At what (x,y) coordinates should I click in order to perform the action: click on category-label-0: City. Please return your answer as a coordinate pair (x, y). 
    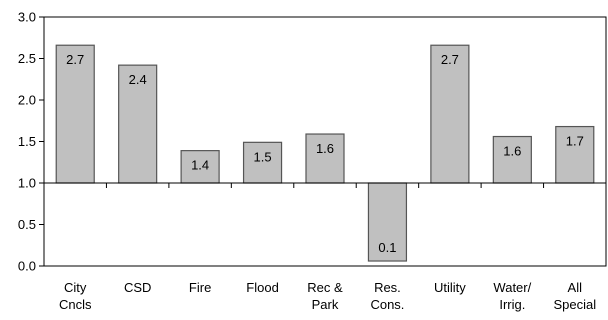
    Looking at the image, I should click on (75, 287).